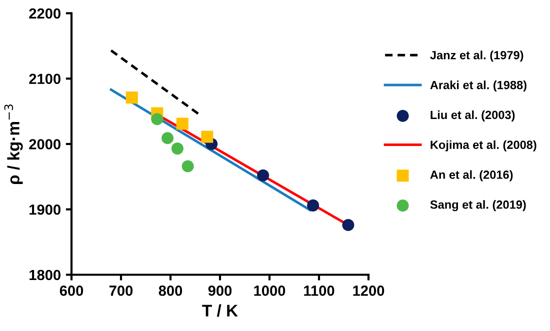  What do you see at coordinates (45, 275) in the screenshot?
I see `y-tick-label: 1800` at bounding box center [45, 275].